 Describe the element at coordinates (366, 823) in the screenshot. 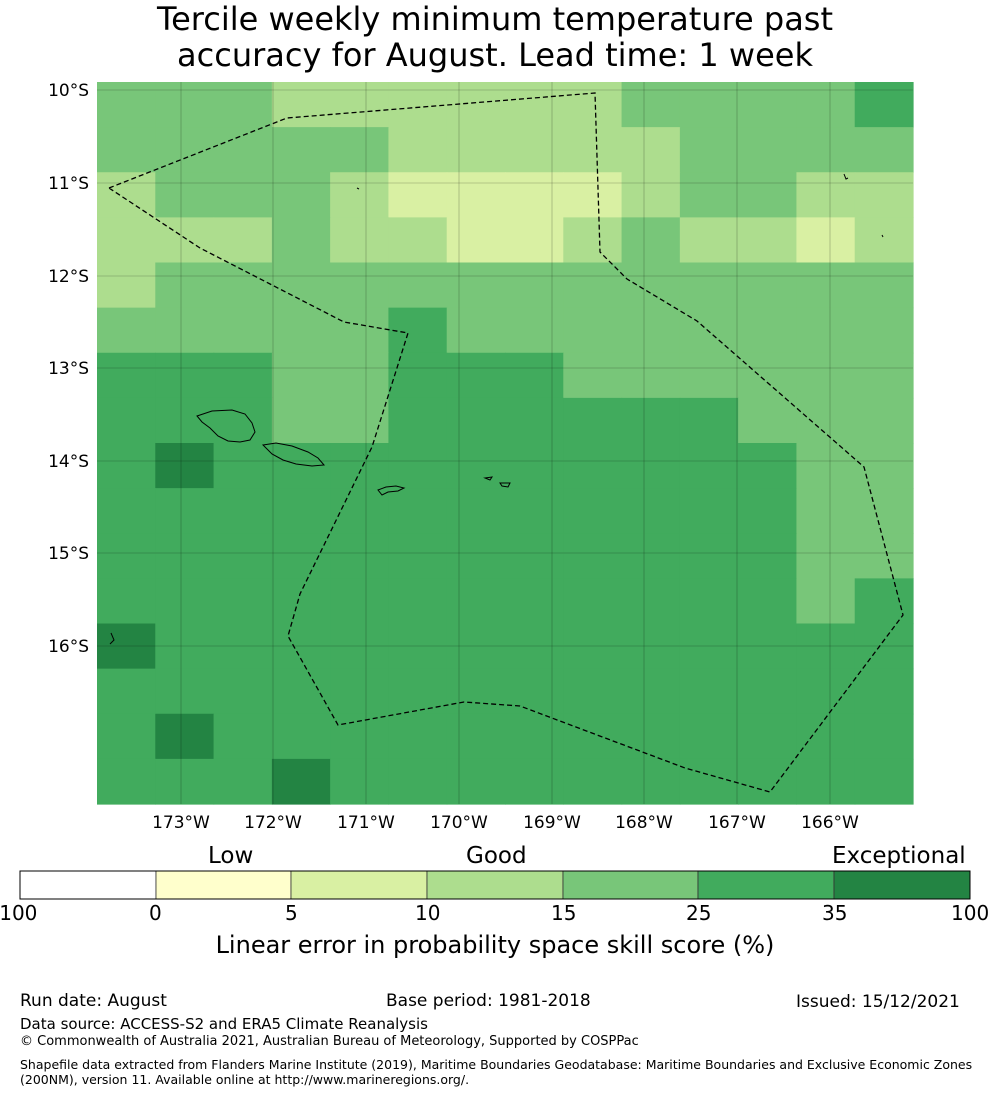

I see `lon-label: 171°W` at that location.